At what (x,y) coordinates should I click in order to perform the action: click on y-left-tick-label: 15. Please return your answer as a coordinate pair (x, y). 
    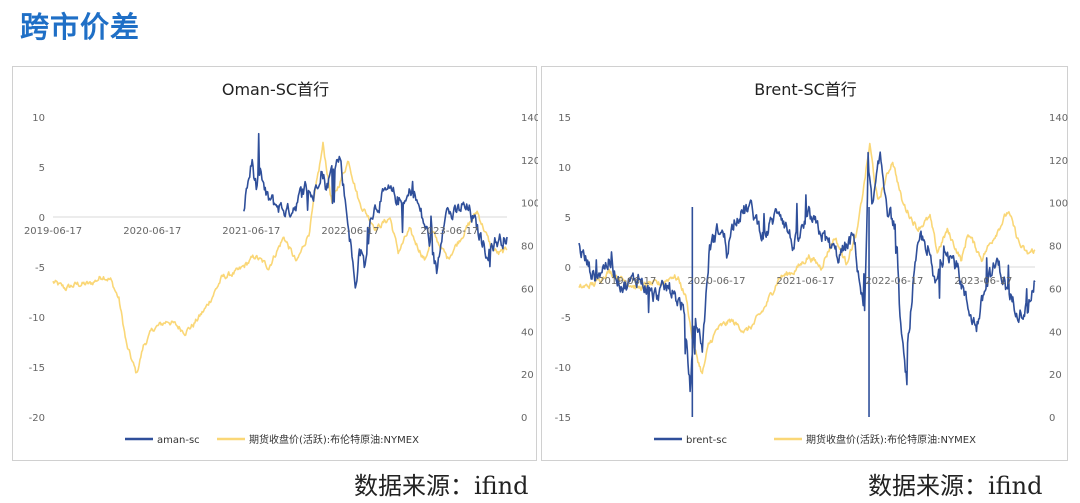
    Looking at the image, I should click on (564, 118).